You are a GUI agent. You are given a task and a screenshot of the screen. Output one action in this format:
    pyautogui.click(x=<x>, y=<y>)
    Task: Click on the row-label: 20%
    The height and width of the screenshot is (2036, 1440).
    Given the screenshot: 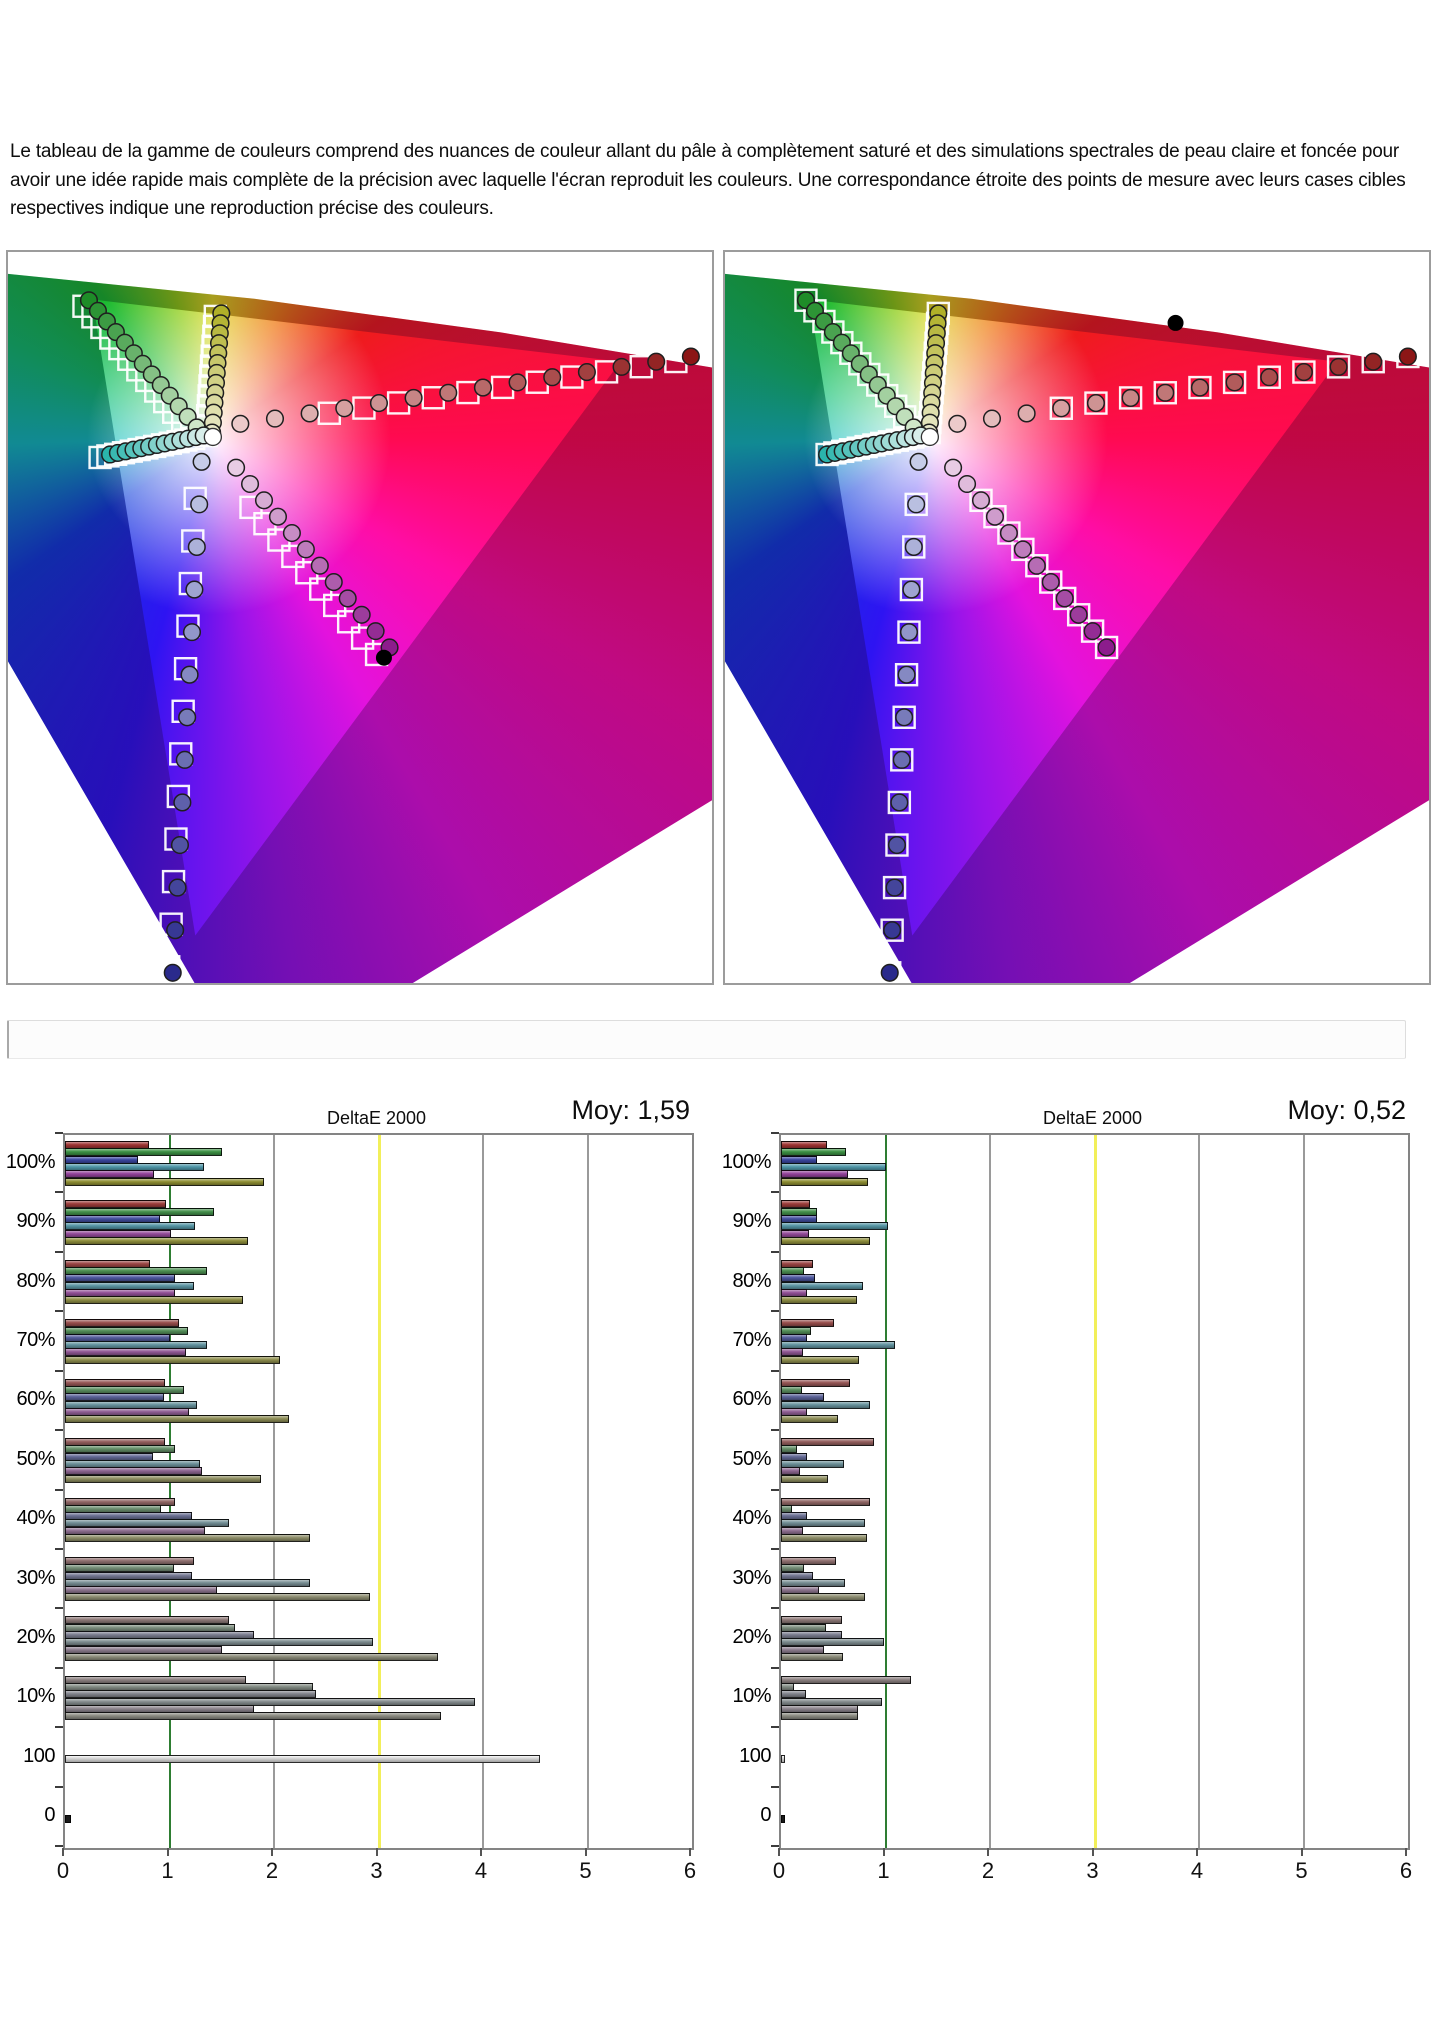 What is the action you would take?
    pyautogui.click(x=751, y=1637)
    